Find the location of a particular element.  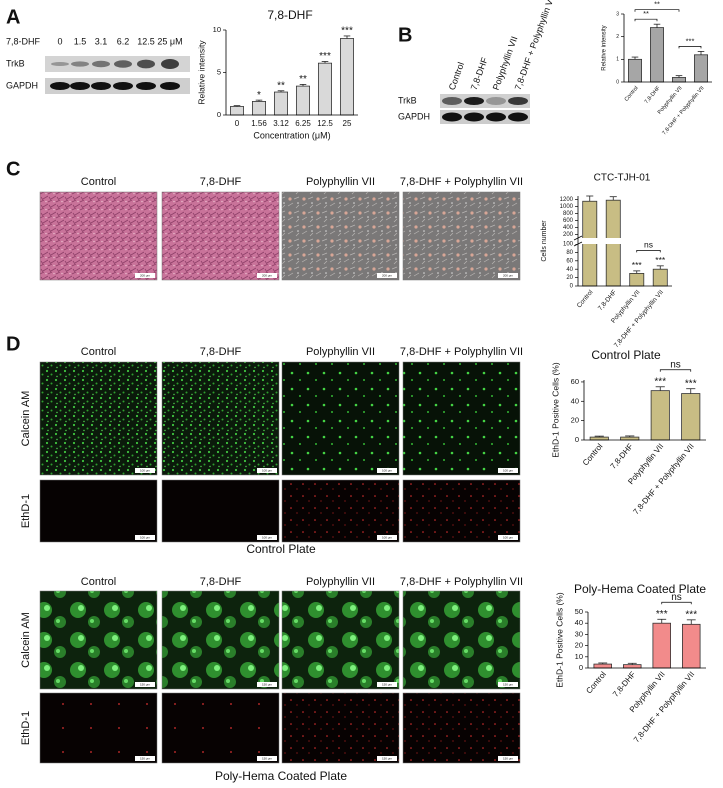

significance-label: ** is located at coordinates (281, 85).